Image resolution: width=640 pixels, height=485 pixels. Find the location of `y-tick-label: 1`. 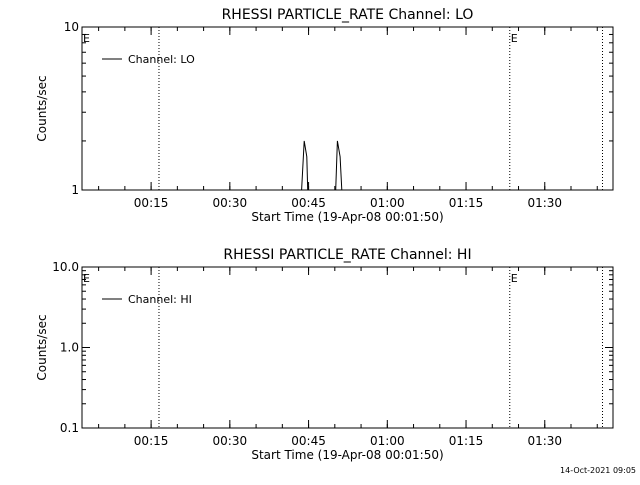

y-tick-label: 1 is located at coordinates (75, 190).